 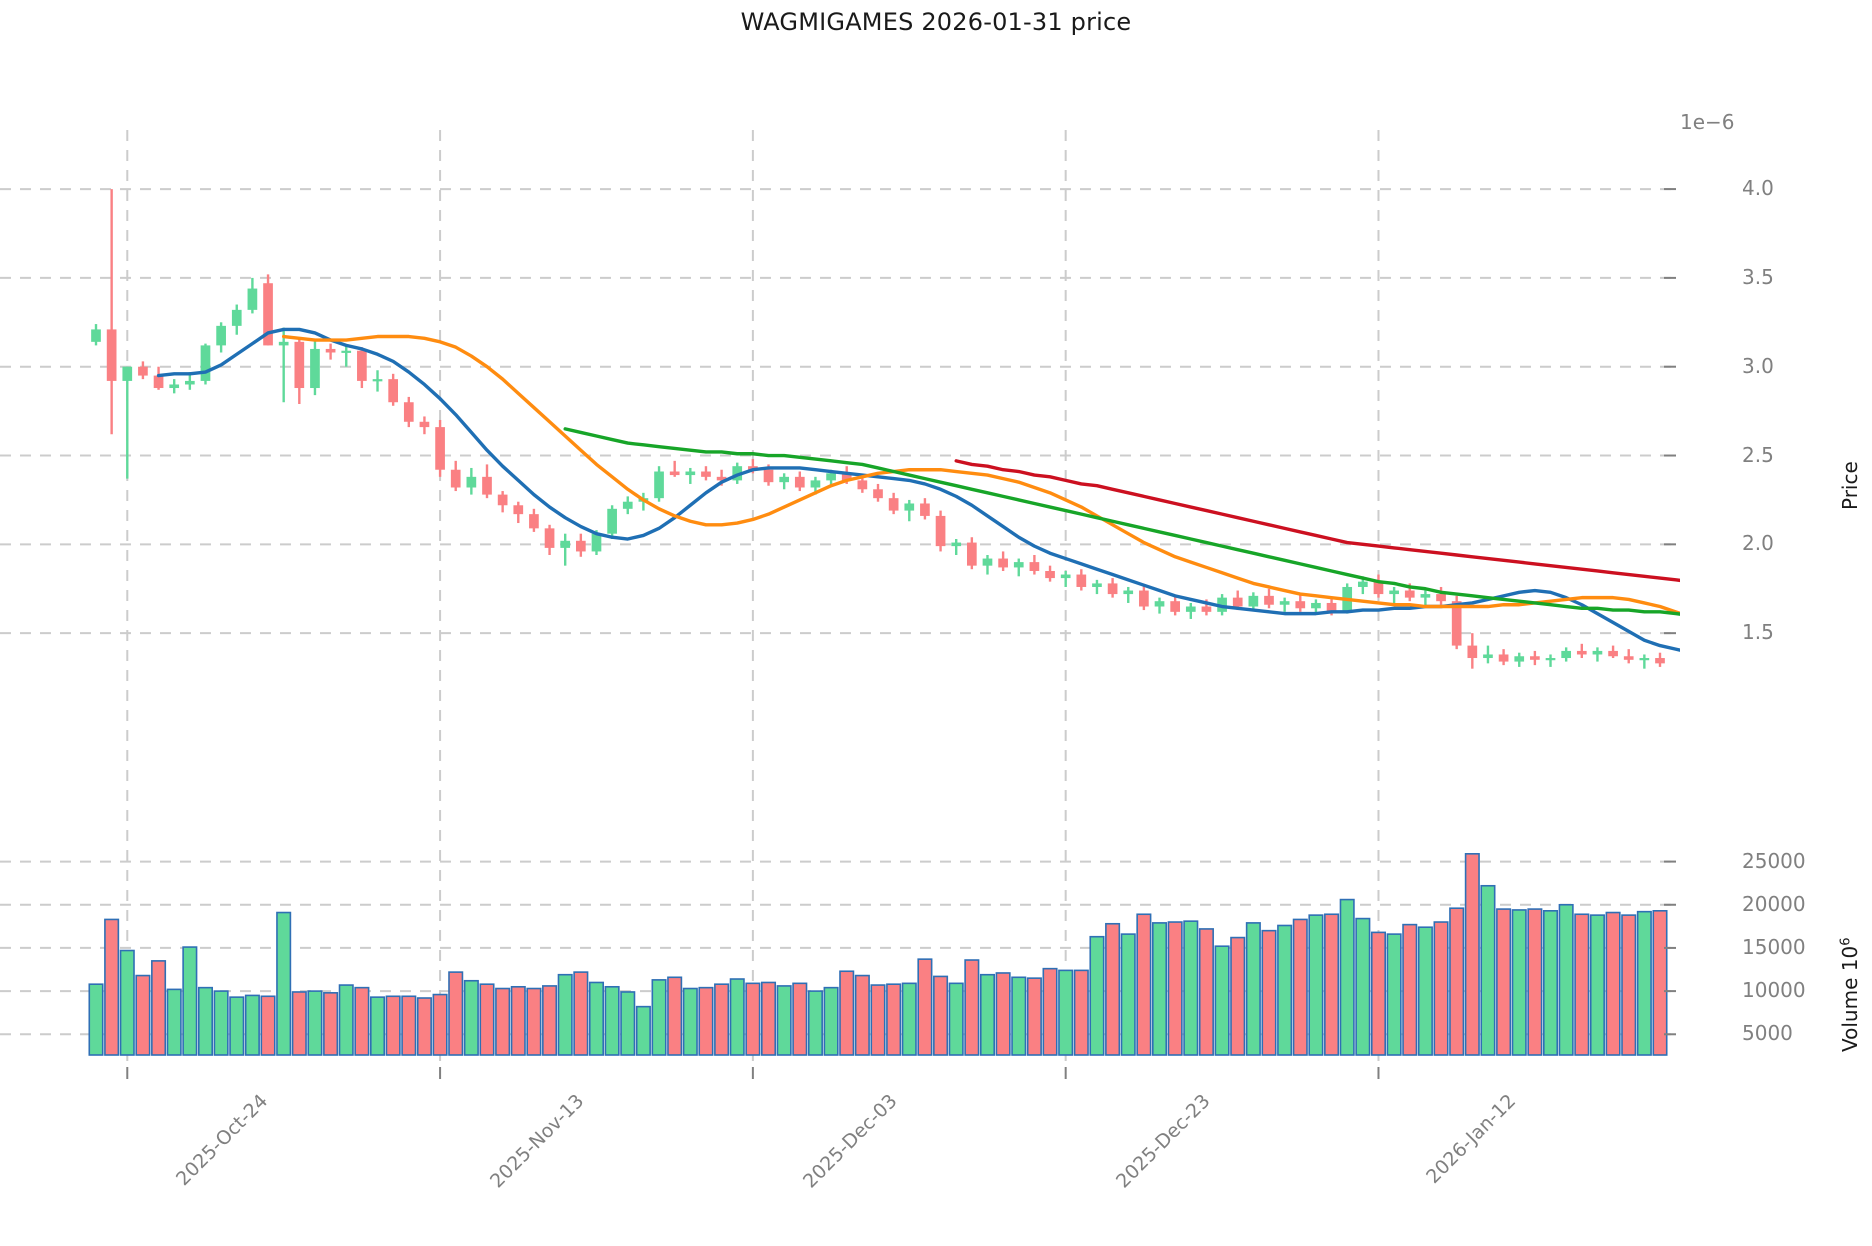 What do you see at coordinates (878, 954) in the screenshot?
I see `volume-series` at bounding box center [878, 954].